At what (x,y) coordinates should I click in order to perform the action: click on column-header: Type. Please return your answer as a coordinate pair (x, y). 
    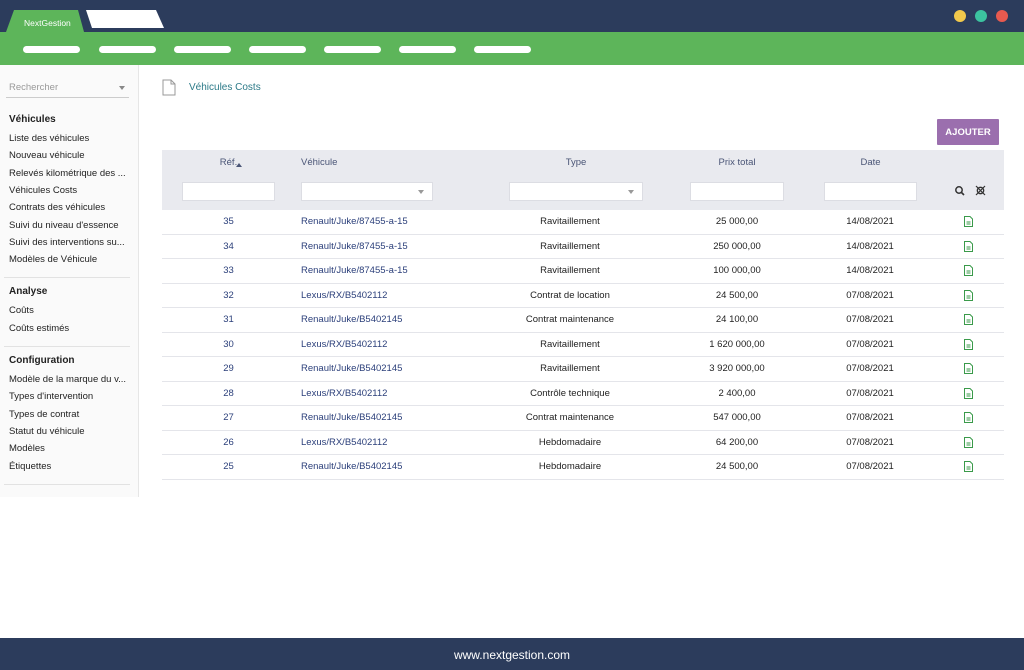
    Looking at the image, I should click on (576, 162).